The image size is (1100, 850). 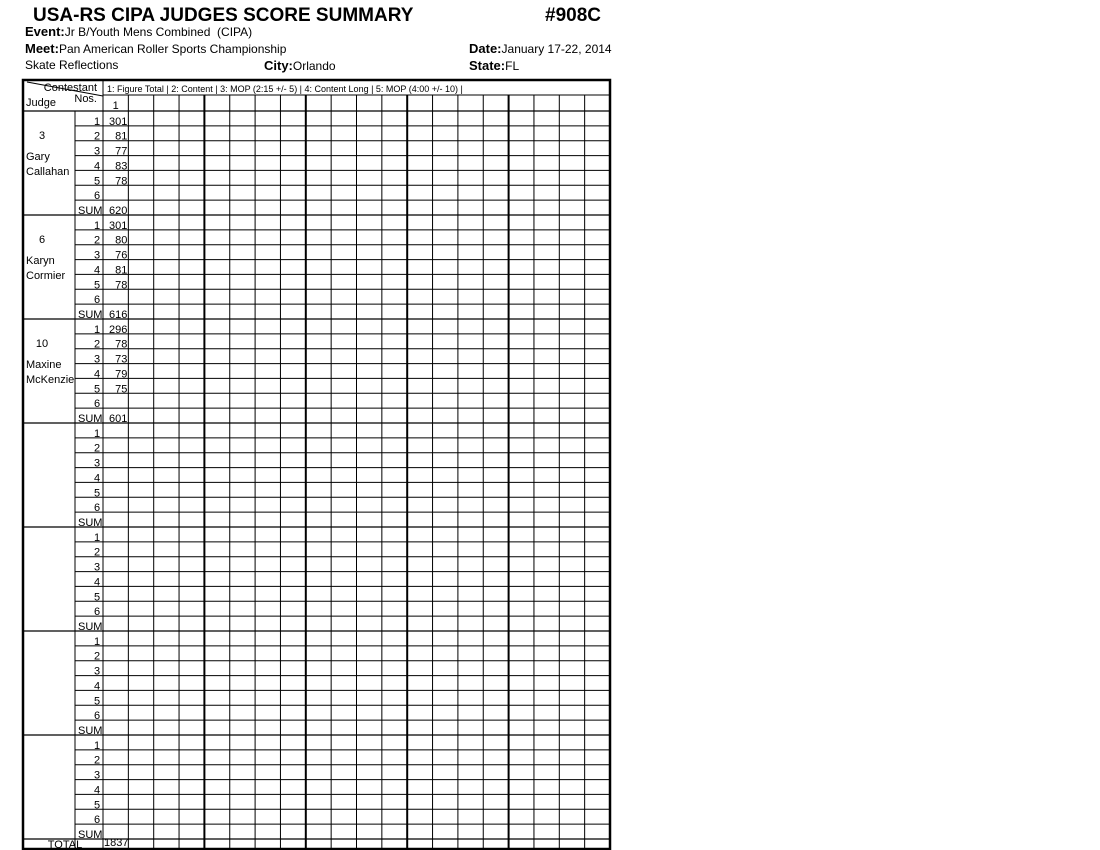 I want to click on event-line: Event:Jr B/Youth Mens Combined (CIPA), so click(x=138, y=32).